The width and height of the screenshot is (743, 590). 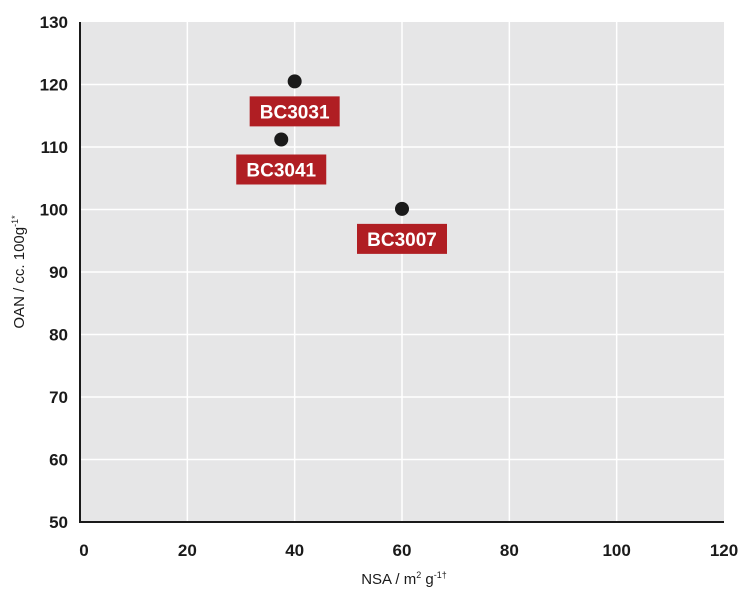 I want to click on x-tick-label: 40, so click(x=294, y=550).